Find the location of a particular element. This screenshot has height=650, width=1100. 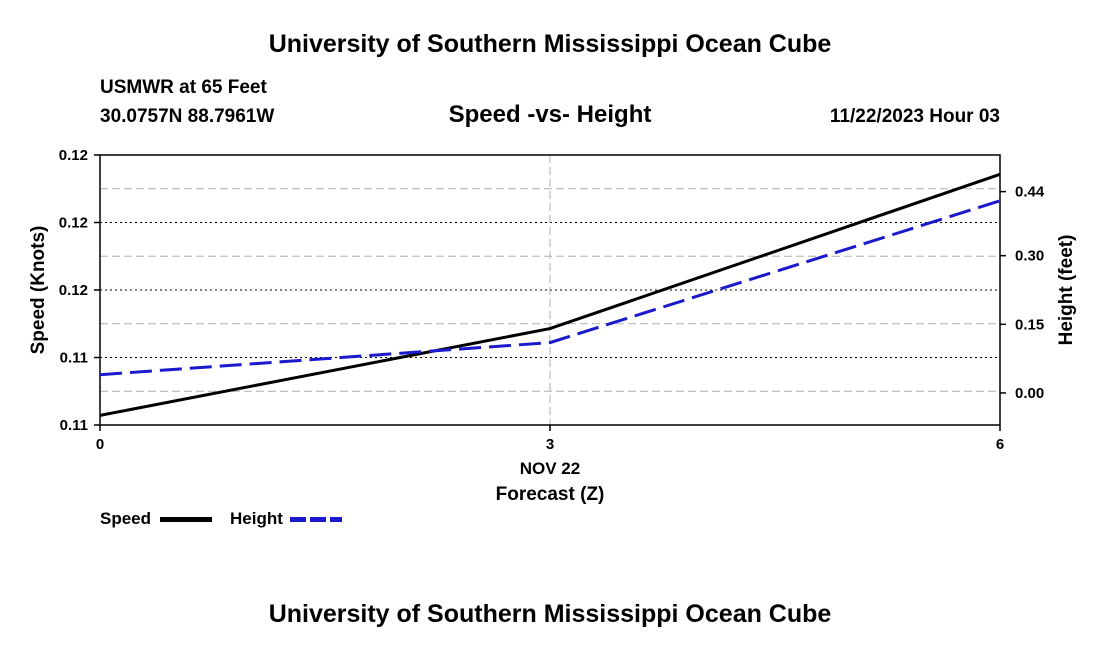

legend-height-label: Height is located at coordinates (256, 518).